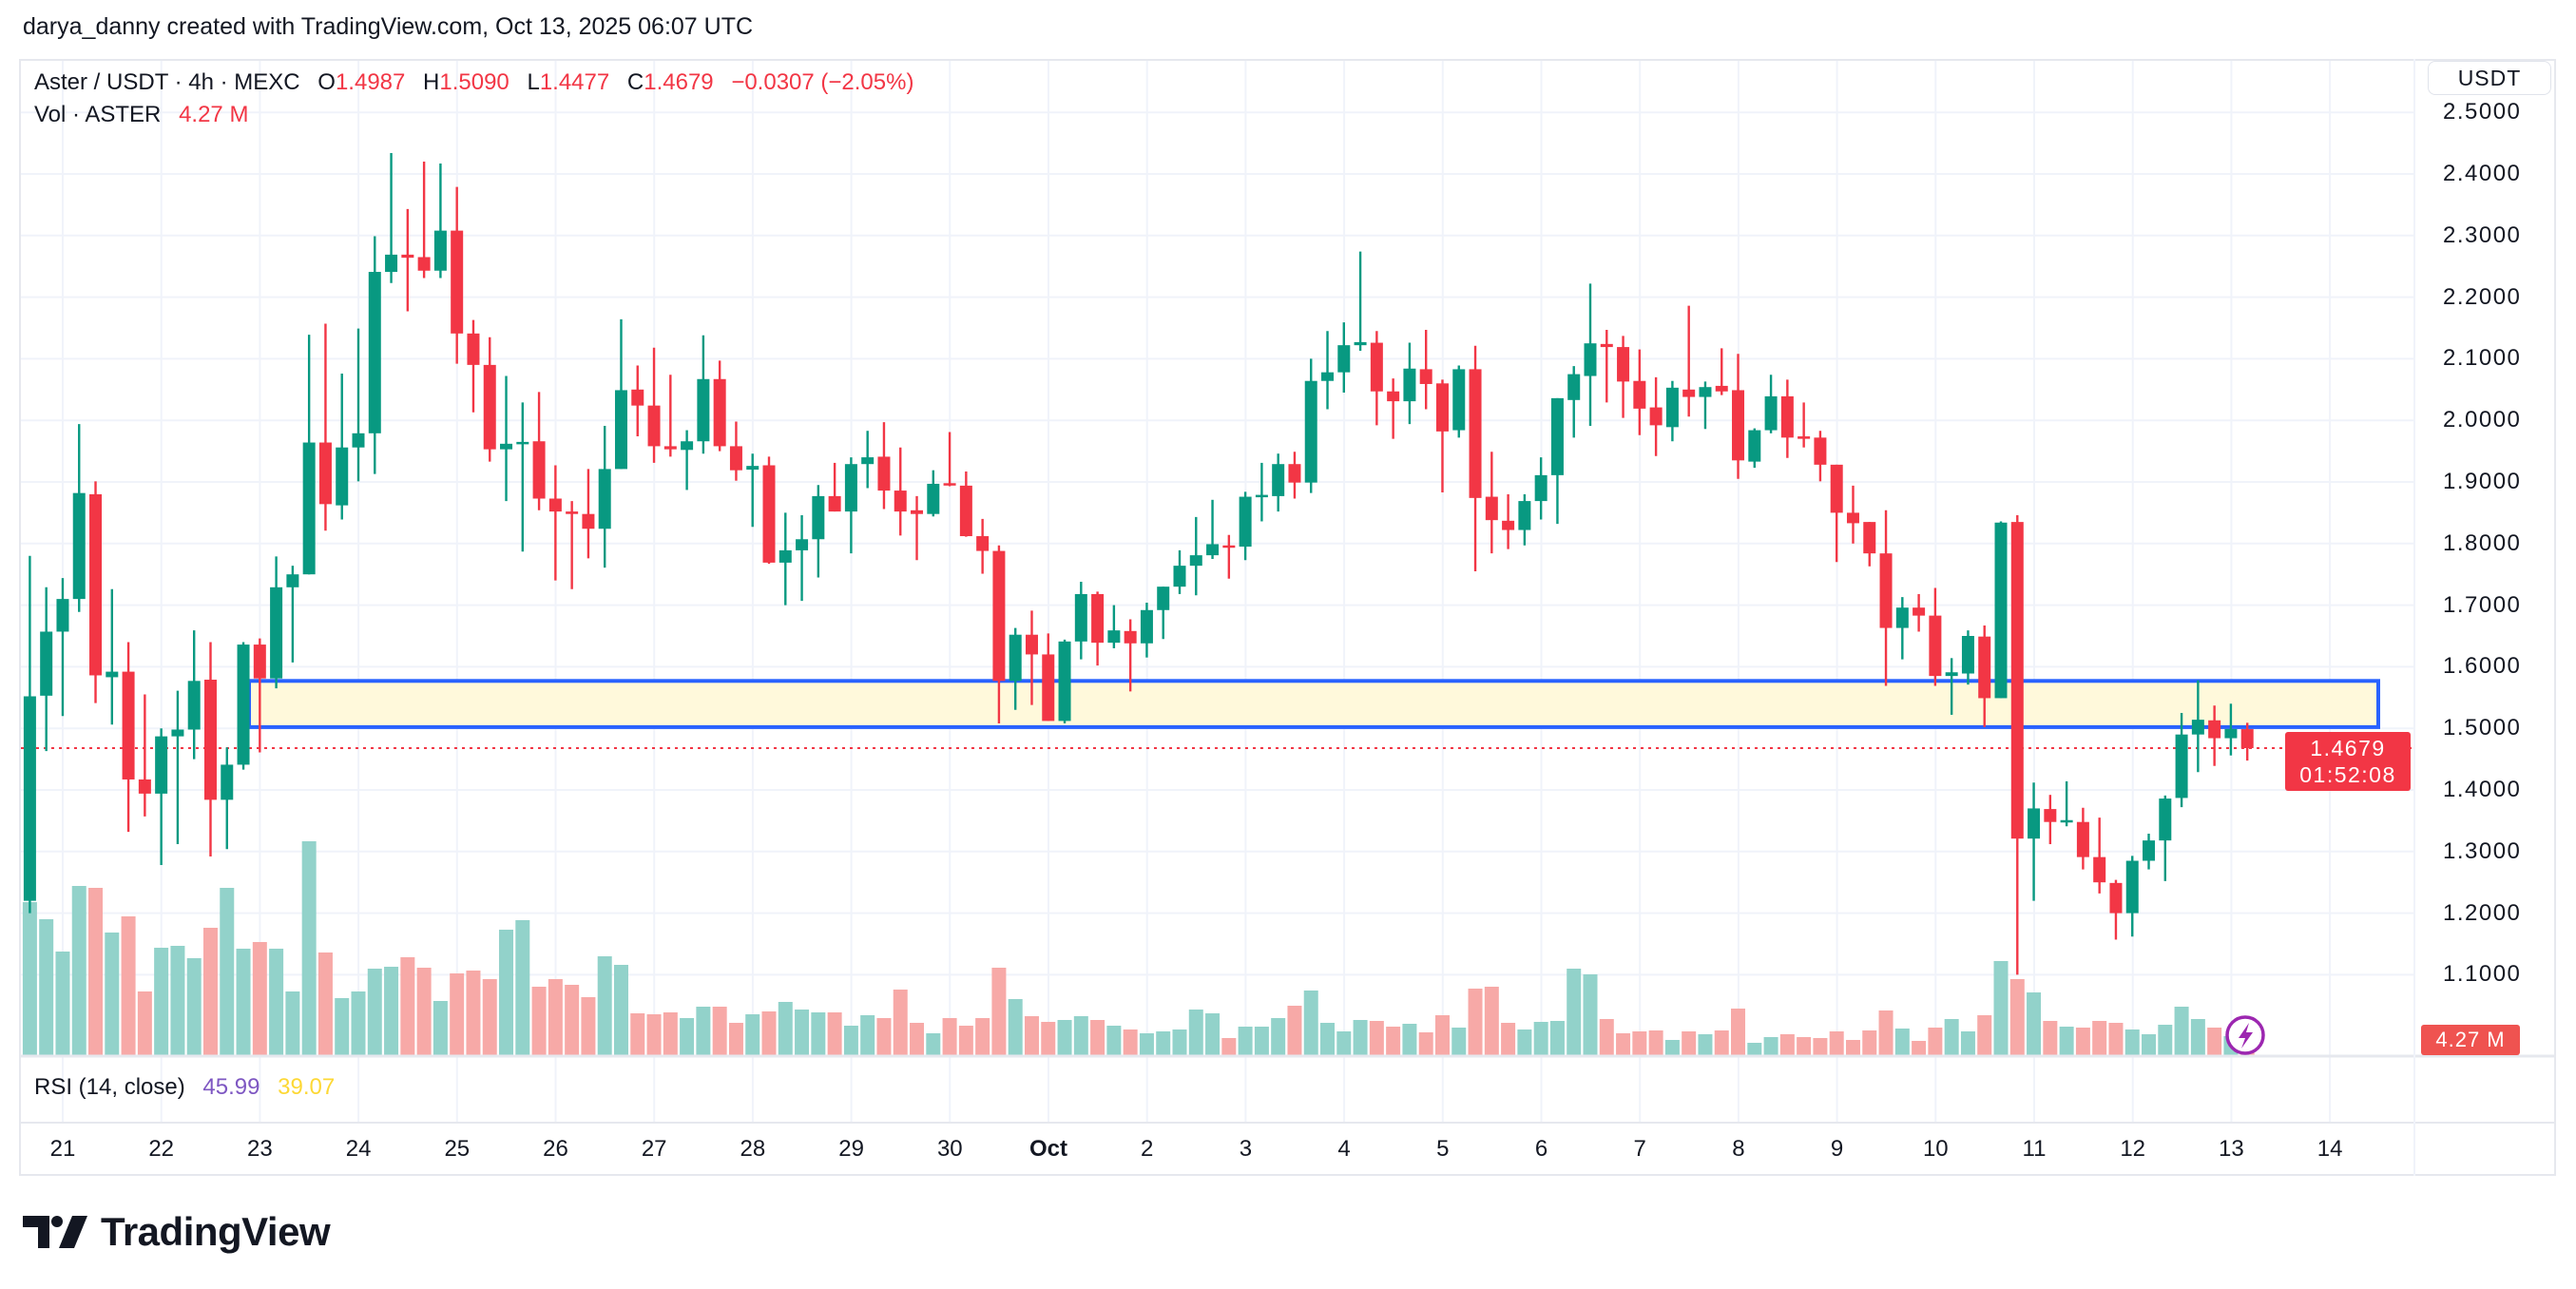  Describe the element at coordinates (1048, 1149) in the screenshot. I see `time-tick-label: Oct` at that location.